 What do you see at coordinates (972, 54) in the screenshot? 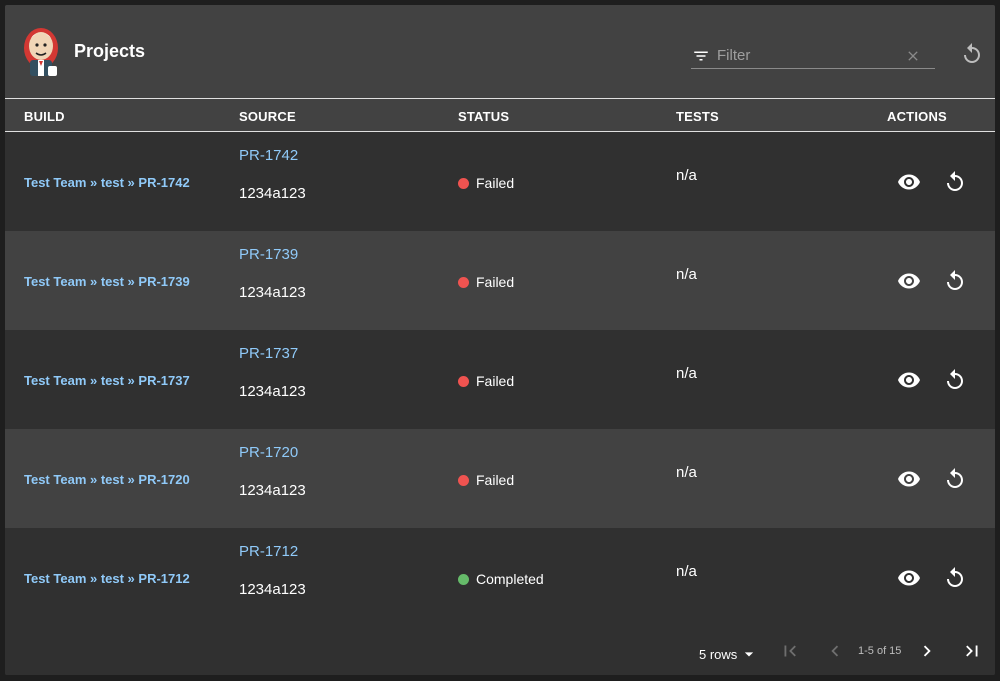
I see `refresh-icon` at bounding box center [972, 54].